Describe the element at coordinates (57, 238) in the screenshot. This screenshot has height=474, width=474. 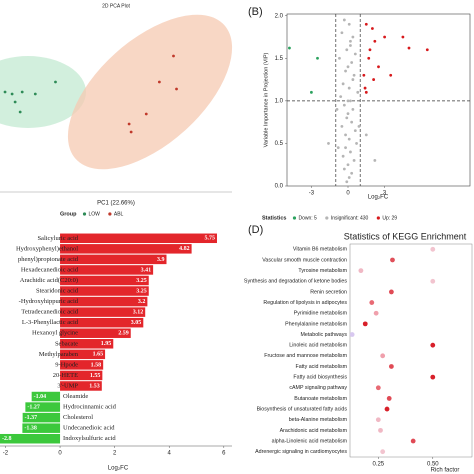
I see `category-label: Salicyluric acid` at that location.